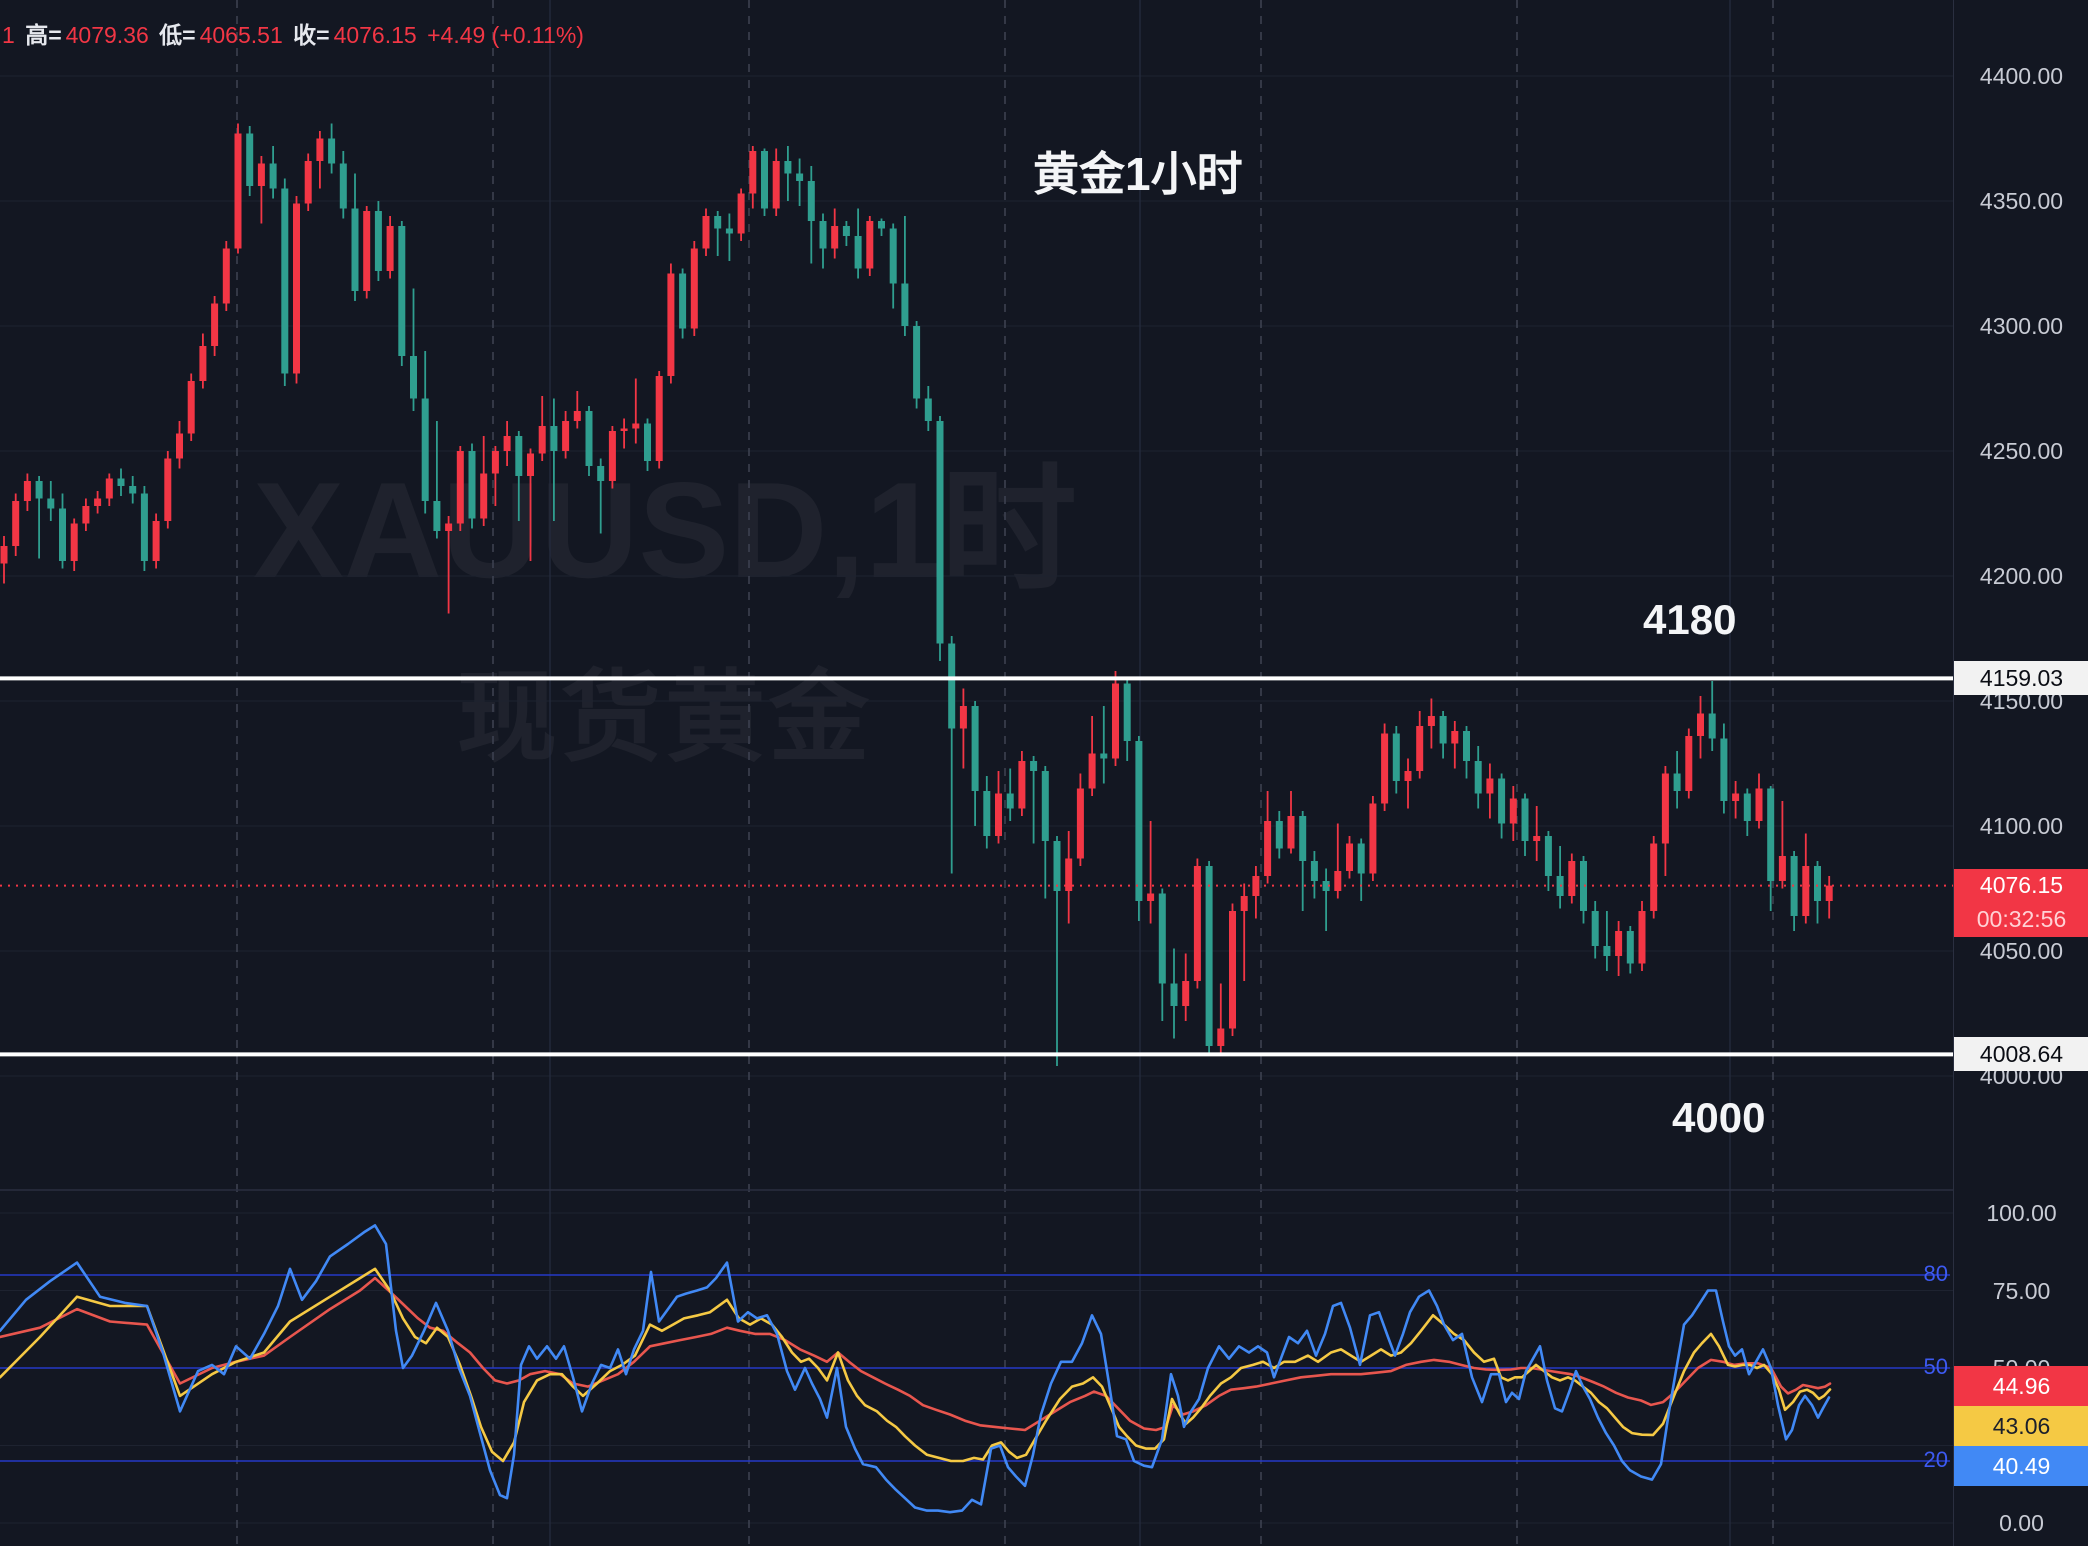 The height and width of the screenshot is (1546, 2088). I want to click on axis-tick-label: 100.00, so click(2021, 1213).